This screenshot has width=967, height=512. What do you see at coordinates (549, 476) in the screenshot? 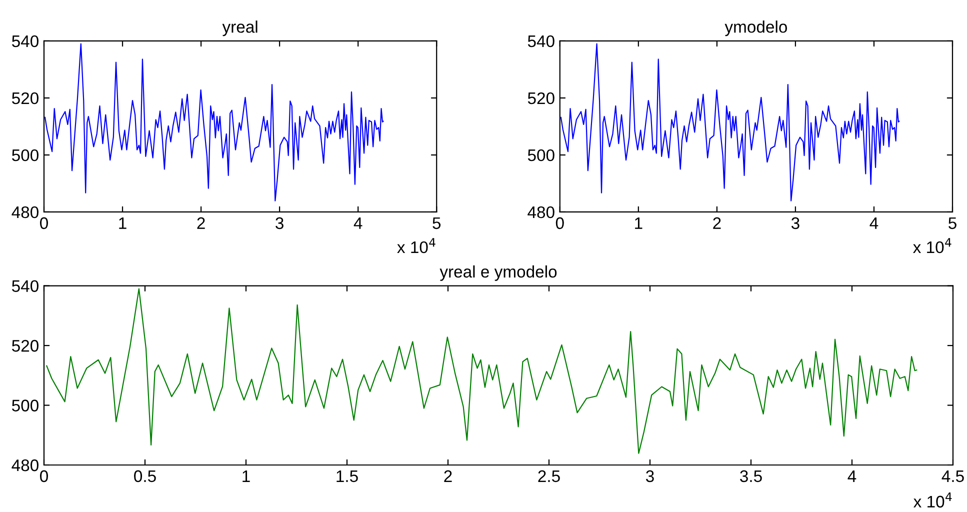
I see `x-tick-label: 2.5` at bounding box center [549, 476].